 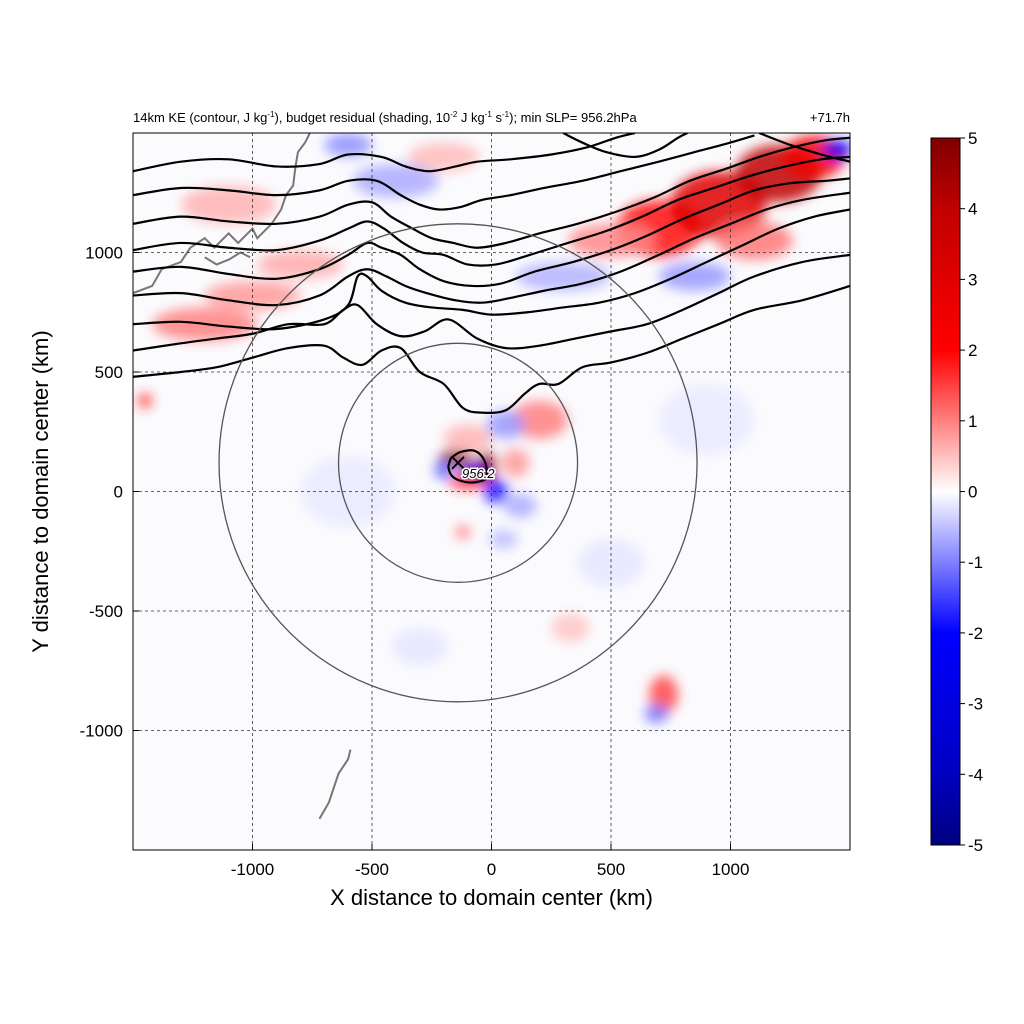 What do you see at coordinates (975, 774) in the screenshot?
I see `colorbar-tick-label: -4` at bounding box center [975, 774].